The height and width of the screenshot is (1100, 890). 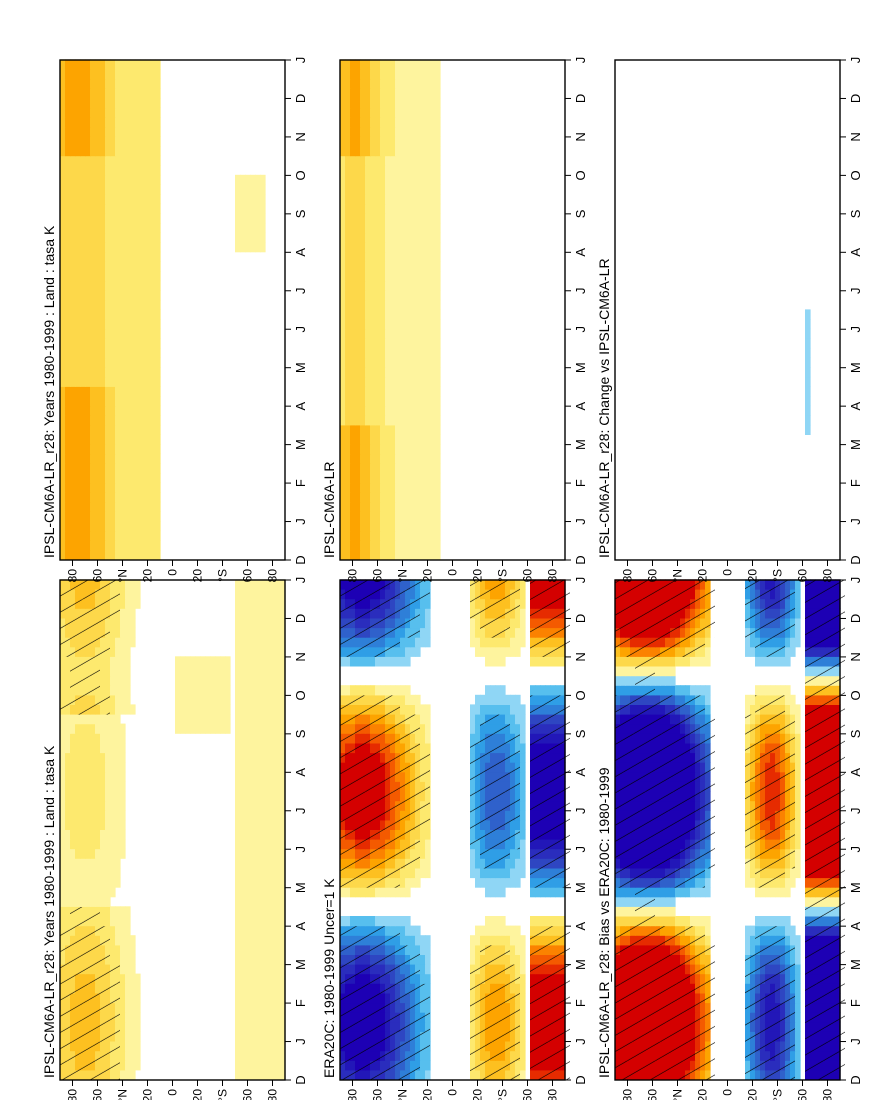 I want to click on y-tick-label: 20, so click(x=198, y=1094).